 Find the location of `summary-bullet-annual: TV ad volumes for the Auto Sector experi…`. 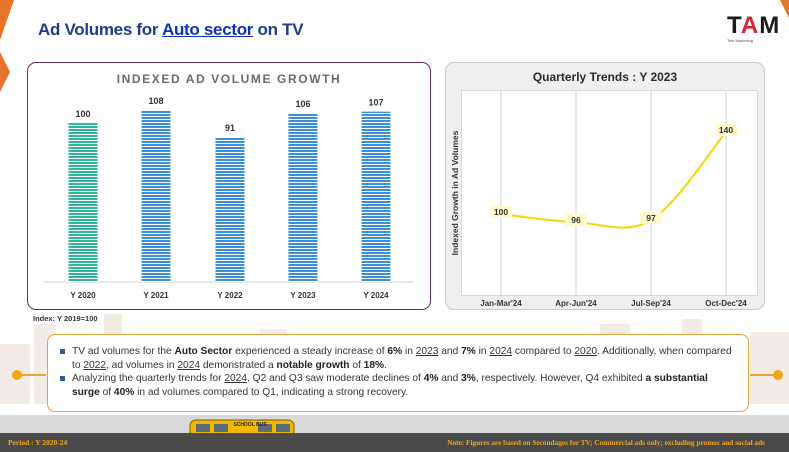

summary-bullet-annual: TV ad volumes for the Auto Sector experi… is located at coordinates (397, 358).